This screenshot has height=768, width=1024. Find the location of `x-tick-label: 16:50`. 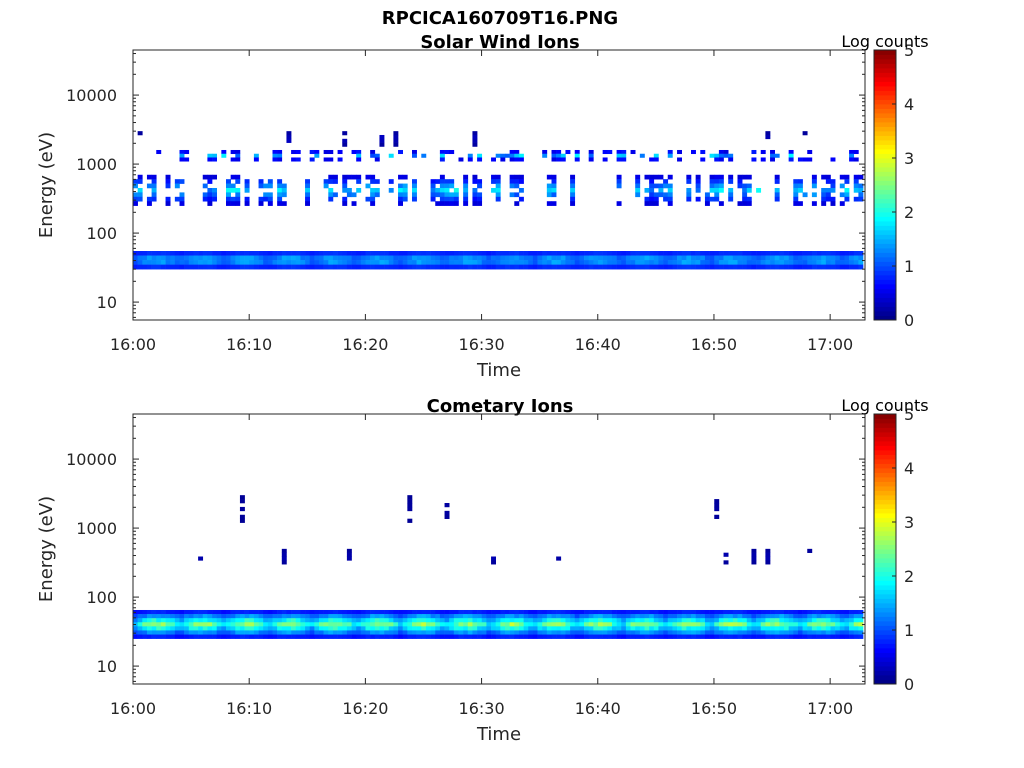

x-tick-label: 16:50 is located at coordinates (714, 708).